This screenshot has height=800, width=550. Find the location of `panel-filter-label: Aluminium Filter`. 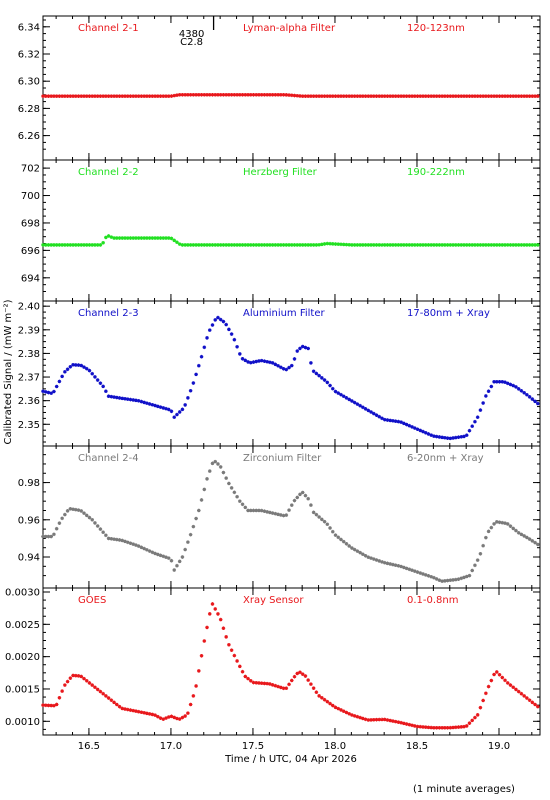

panel-filter-label: Aluminium Filter is located at coordinates (284, 313).